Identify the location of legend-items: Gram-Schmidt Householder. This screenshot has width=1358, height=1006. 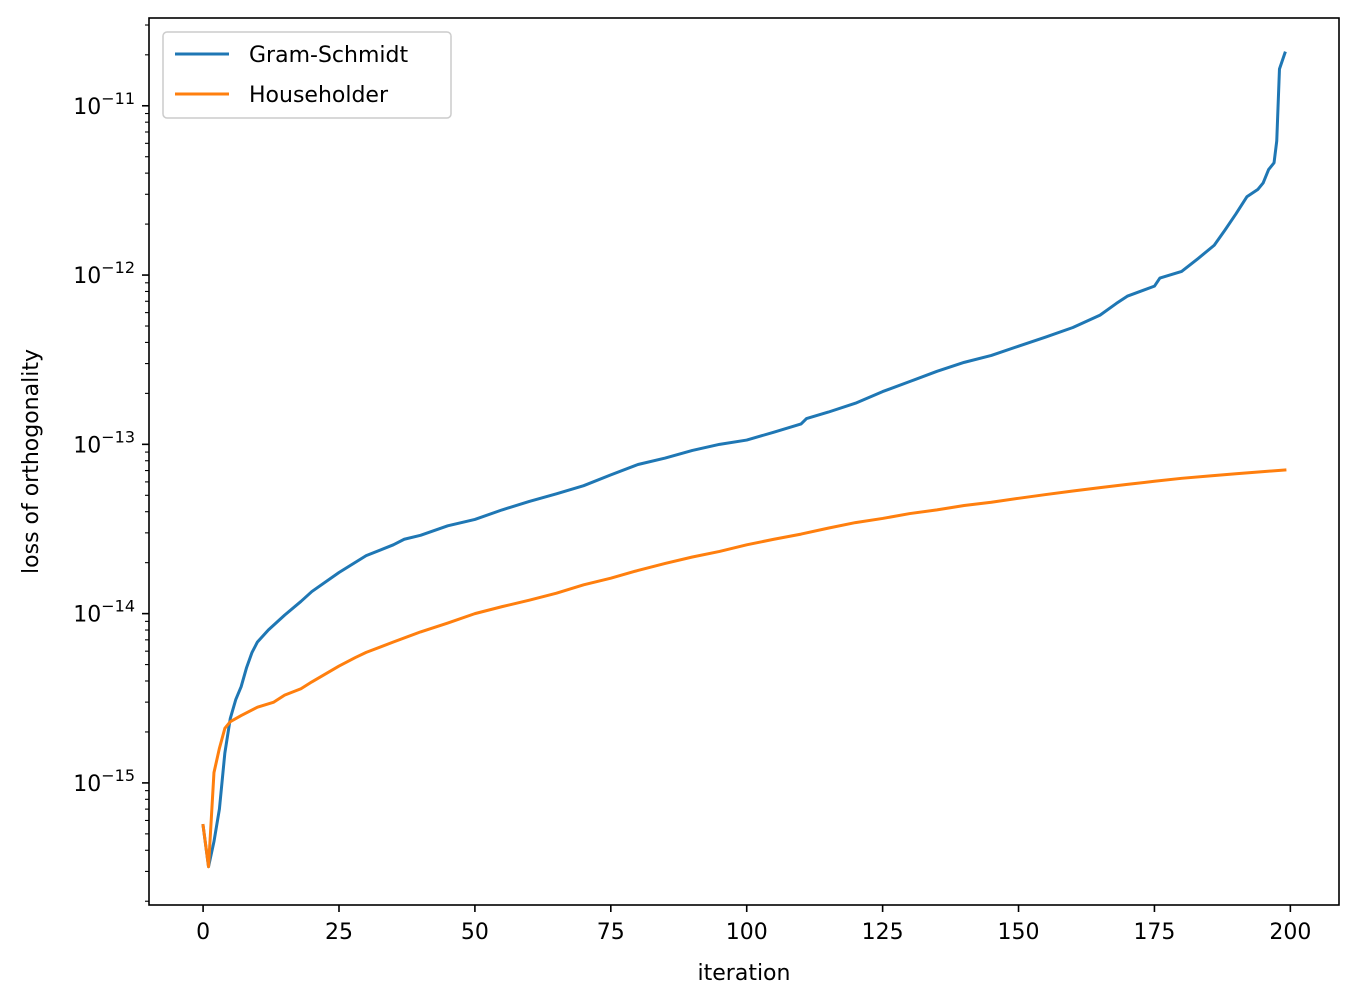
(291, 75).